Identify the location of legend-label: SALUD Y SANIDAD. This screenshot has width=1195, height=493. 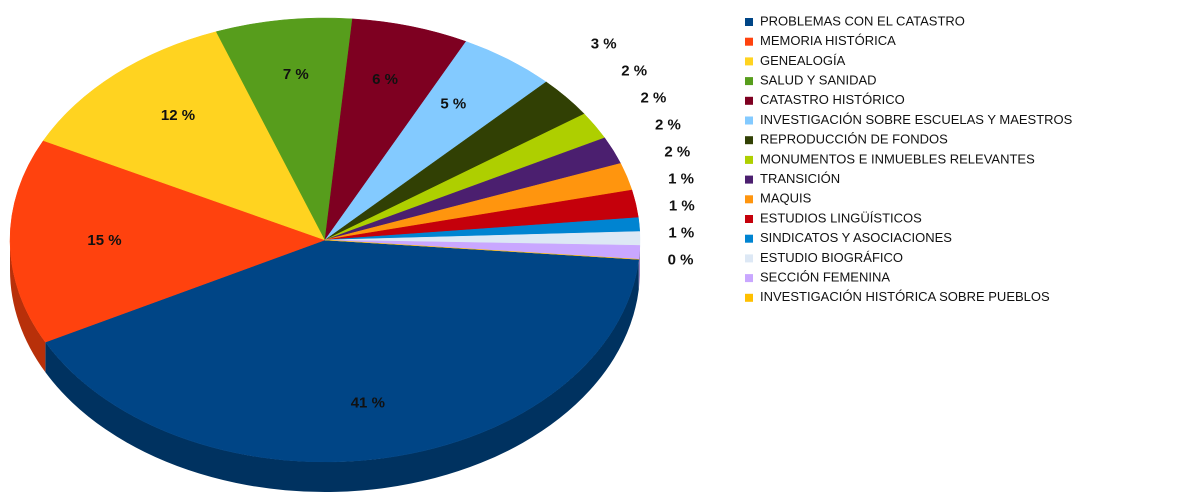
(818, 80).